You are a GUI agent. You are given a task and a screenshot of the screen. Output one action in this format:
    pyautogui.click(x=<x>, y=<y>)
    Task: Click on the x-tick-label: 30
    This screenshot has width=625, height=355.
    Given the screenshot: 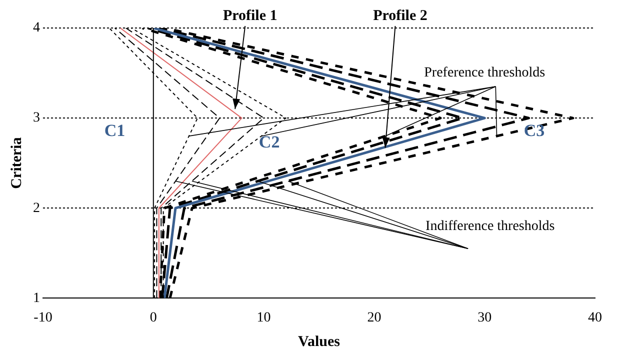 What is the action you would take?
    pyautogui.click(x=485, y=318)
    